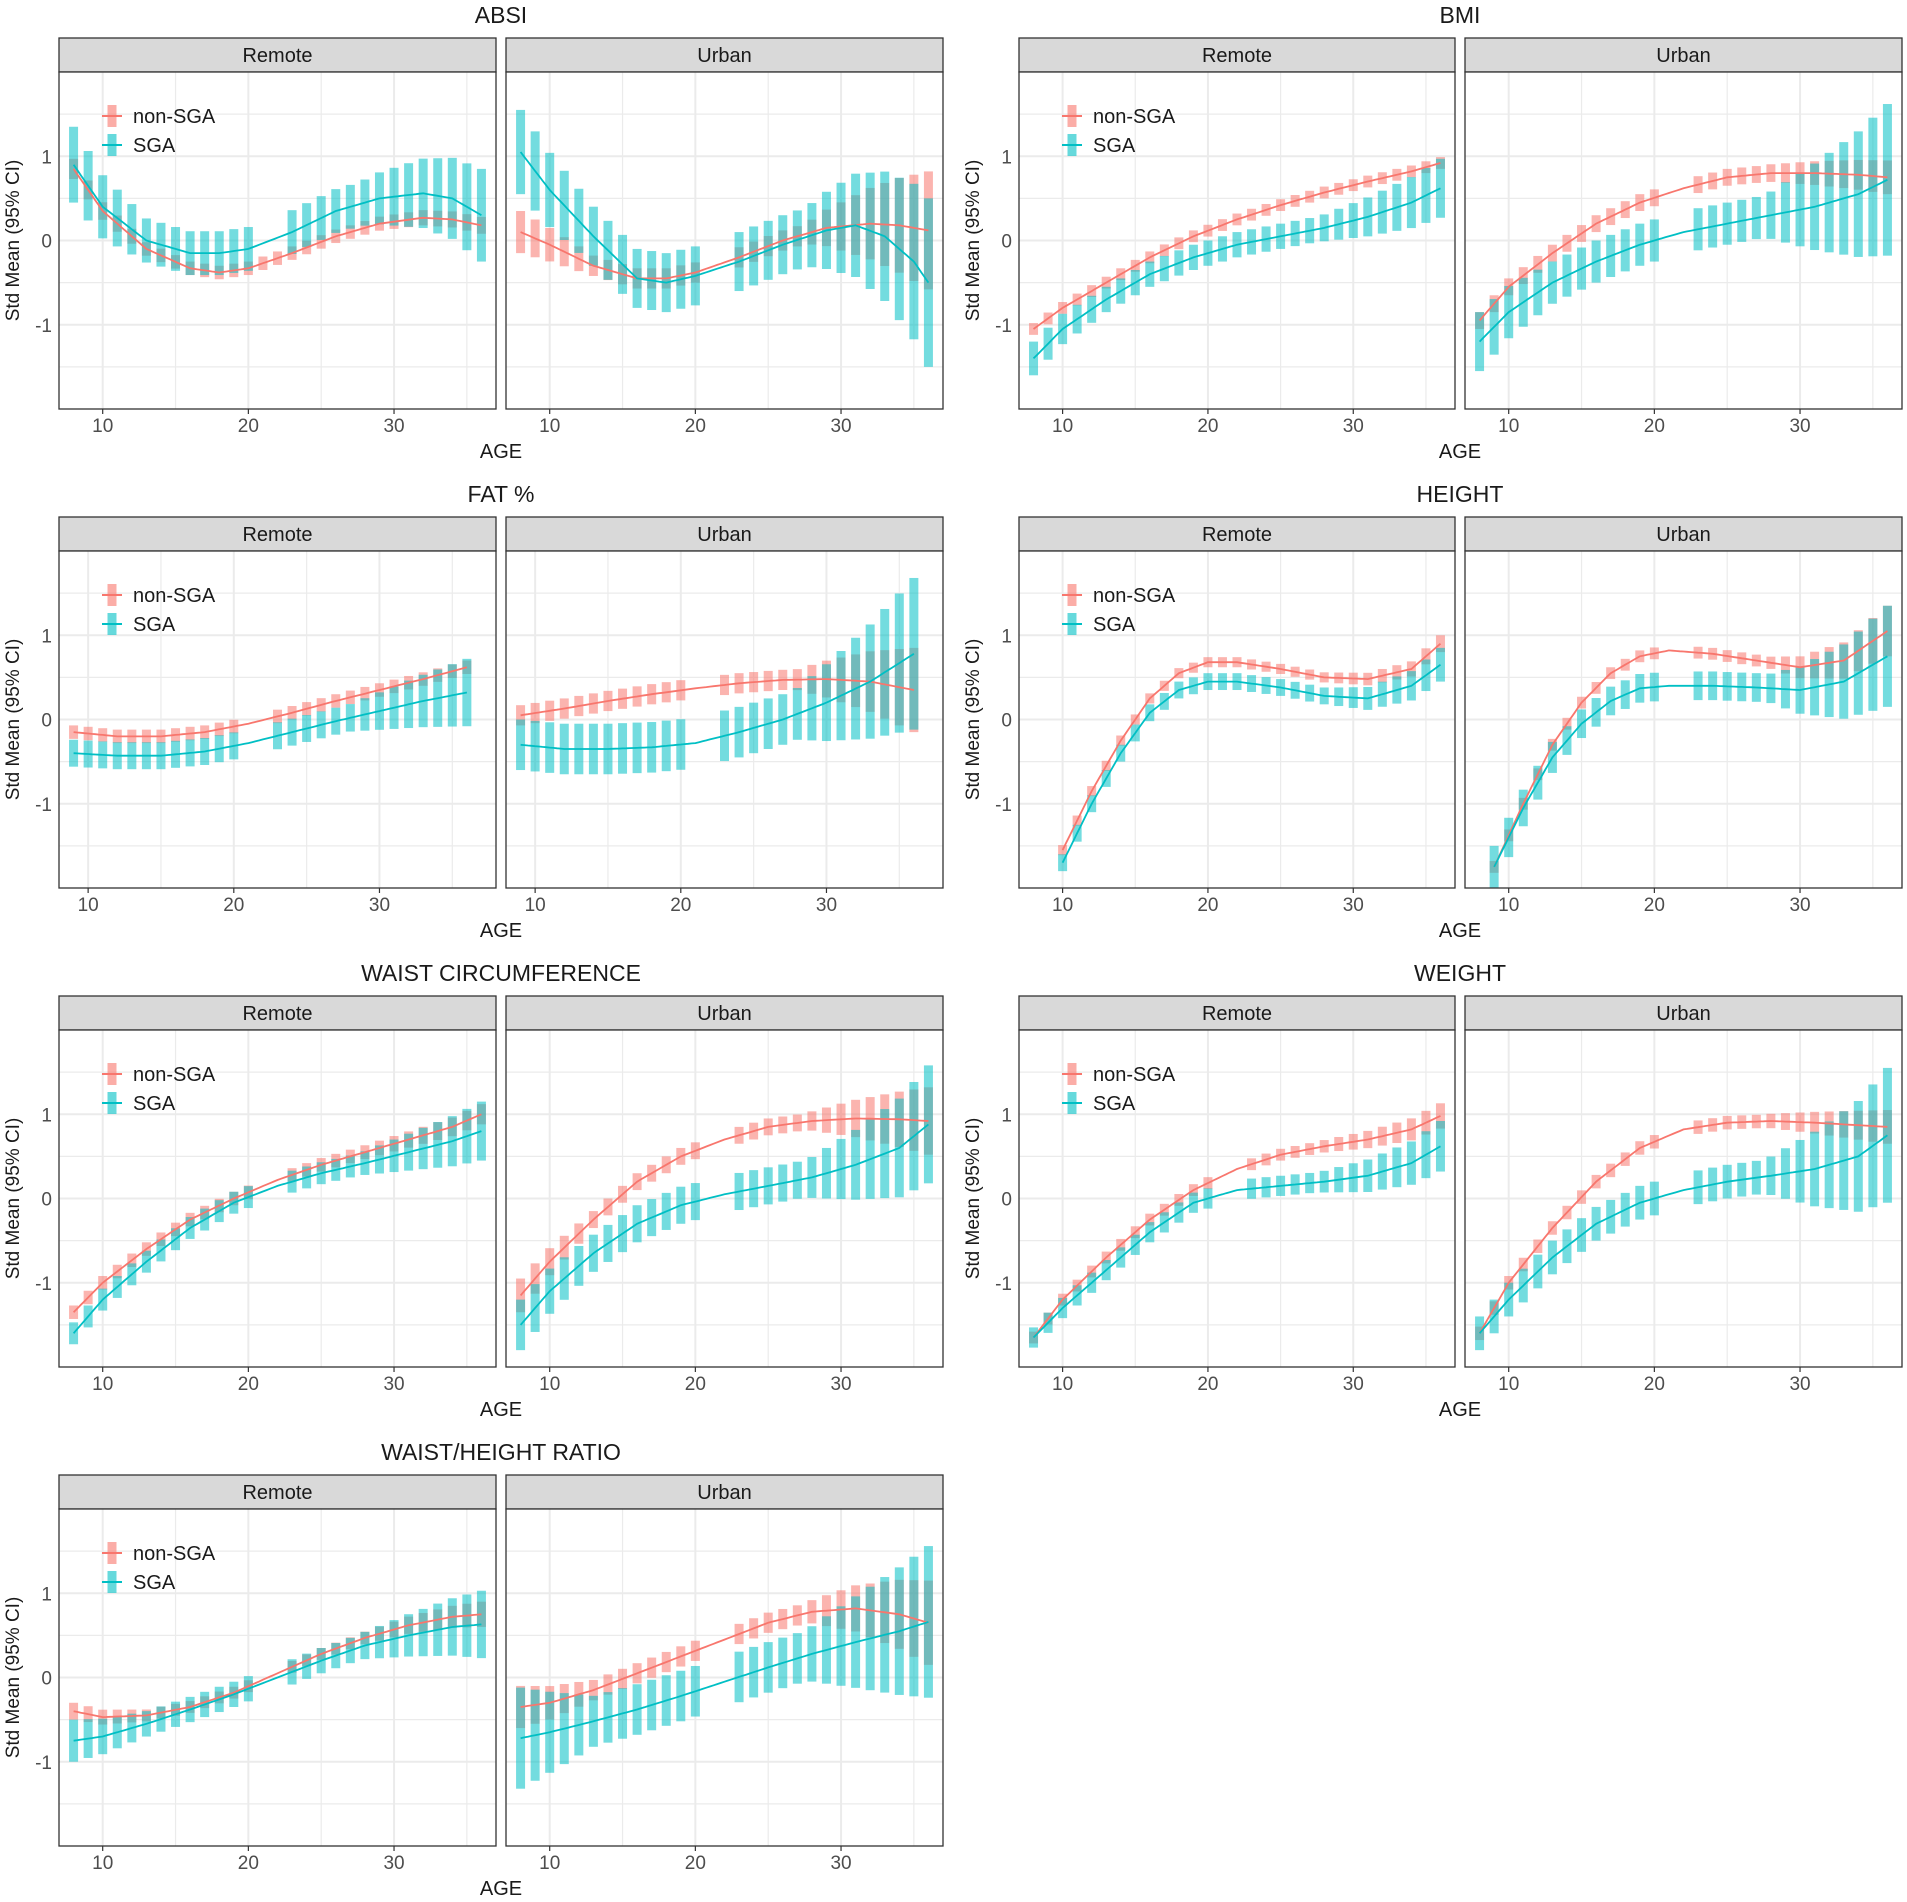  Describe the element at coordinates (1460, 494) in the screenshot. I see `chart-title: HEIGHT` at that location.